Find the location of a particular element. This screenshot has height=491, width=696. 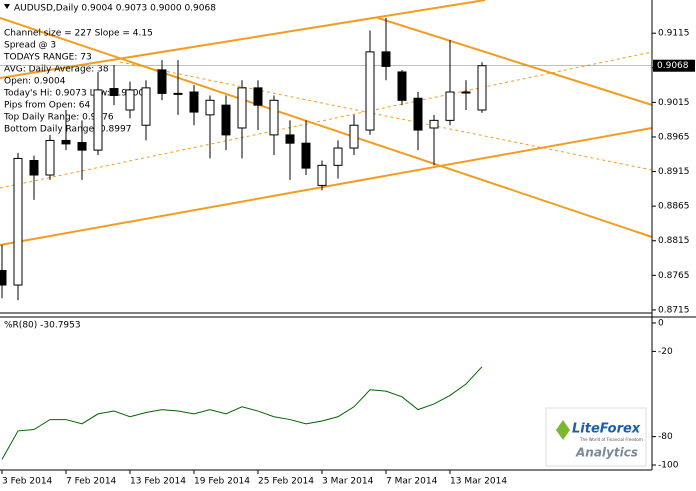

y-tick-label: 0 is located at coordinates (661, 323).